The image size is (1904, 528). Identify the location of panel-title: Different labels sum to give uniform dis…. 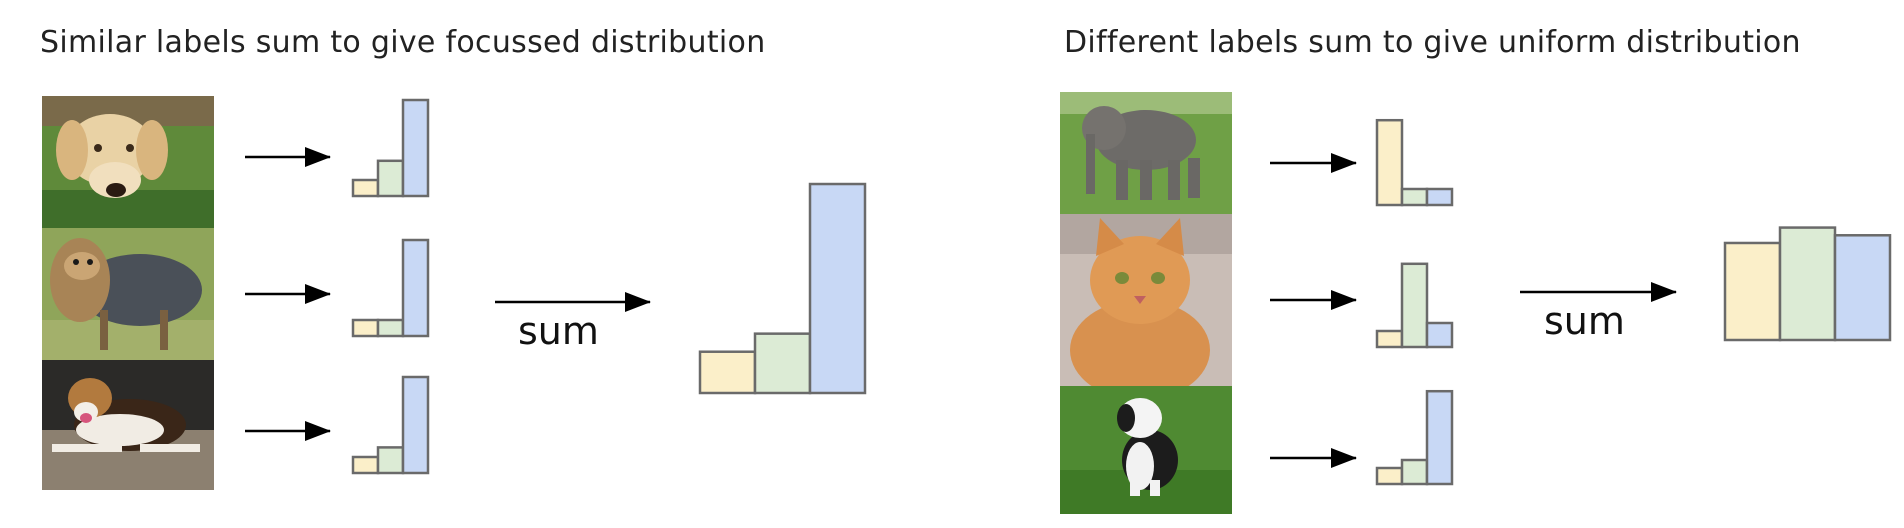
(1432, 42).